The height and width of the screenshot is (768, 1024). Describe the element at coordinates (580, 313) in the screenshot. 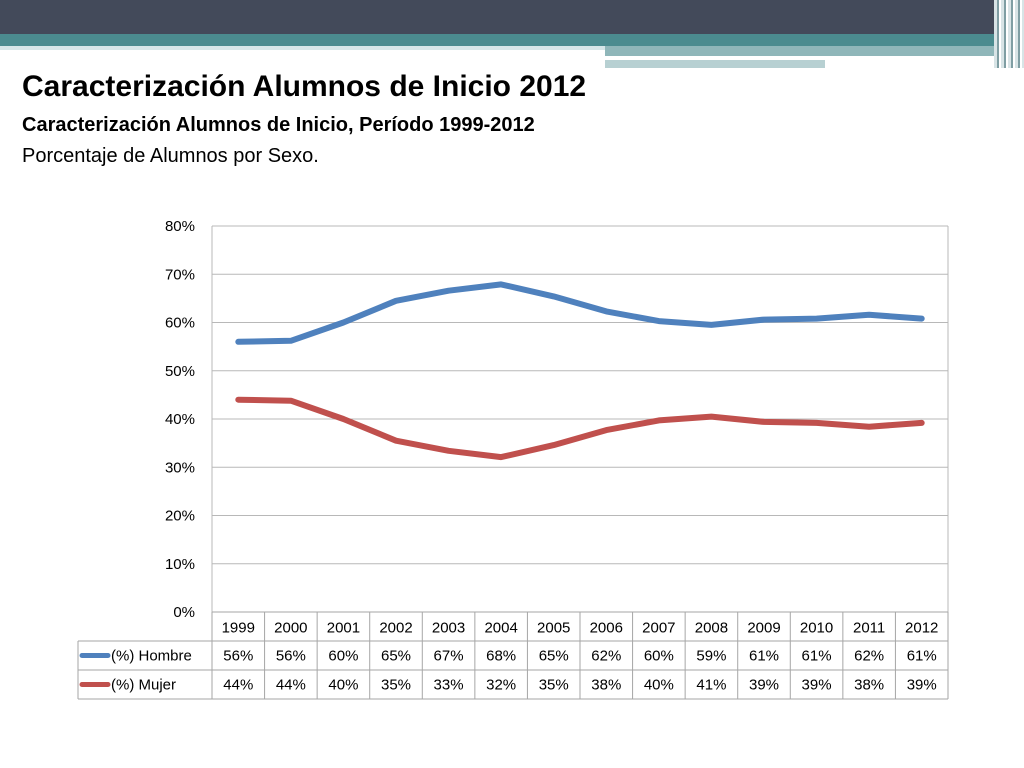

I see `series-line-hombre` at that location.